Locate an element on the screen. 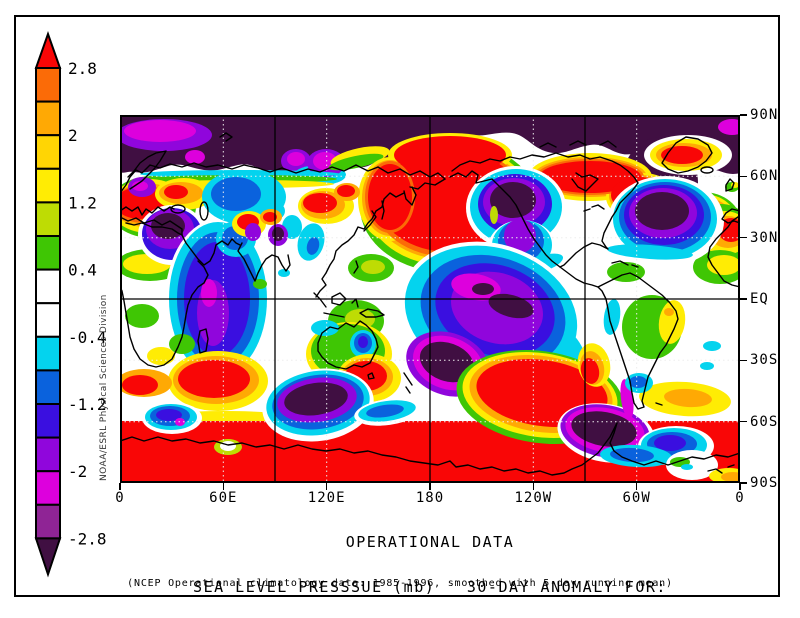 The height and width of the screenshot is (618, 800). colorbar-tick-label: 0.4 is located at coordinates (82, 270).